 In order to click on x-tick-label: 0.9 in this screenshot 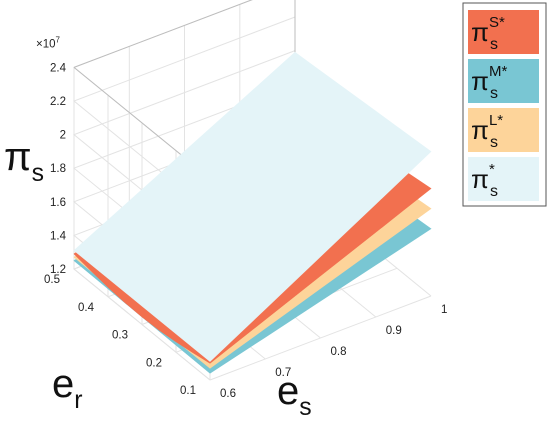, I will do `click(394, 331)`.